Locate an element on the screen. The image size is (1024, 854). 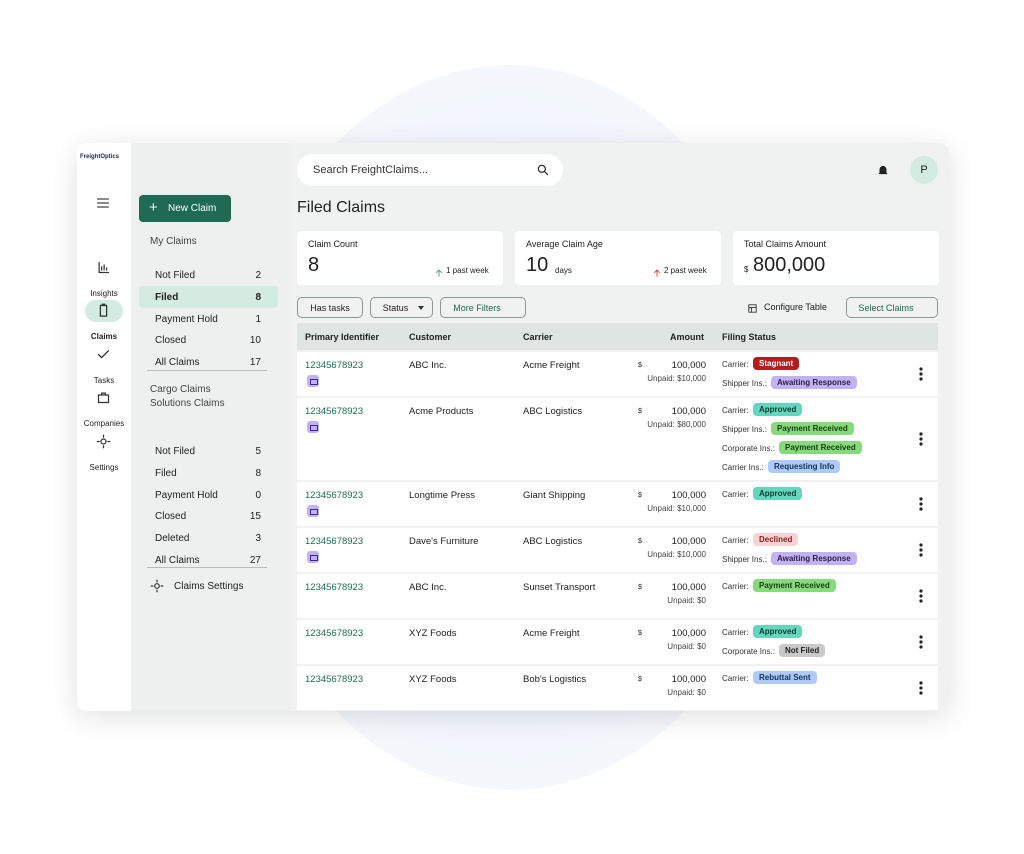
stat-card: Claim Count 8 1 past week is located at coordinates (400, 258).